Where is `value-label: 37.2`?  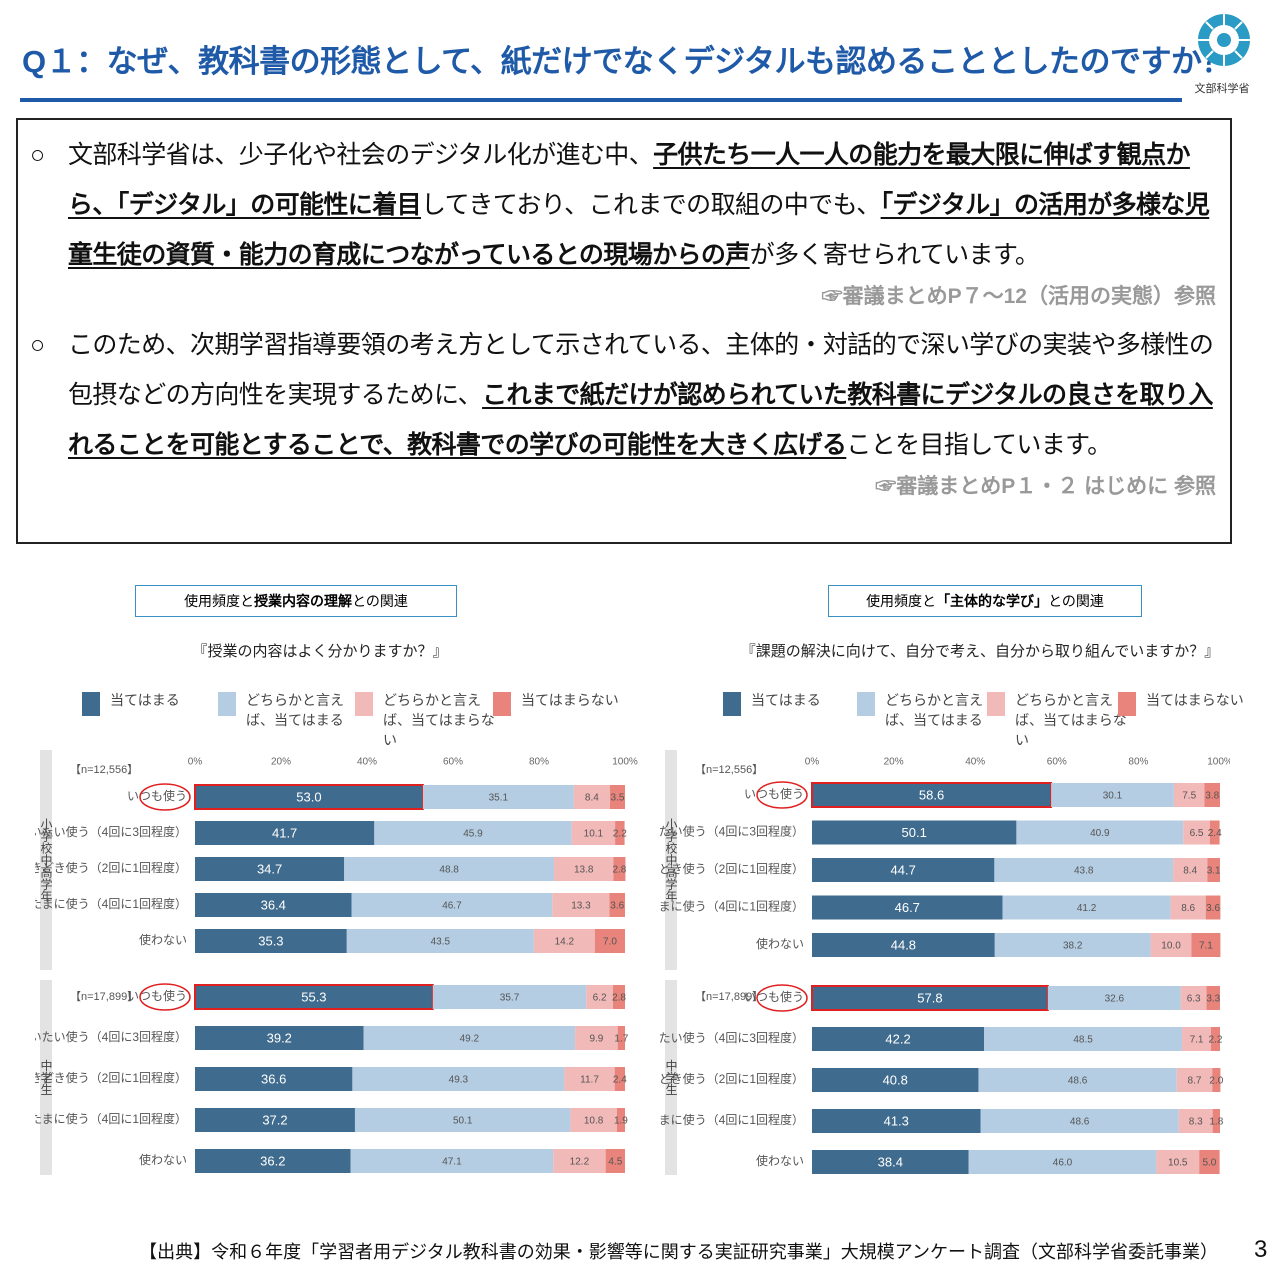
value-label: 37.2 is located at coordinates (274, 1119).